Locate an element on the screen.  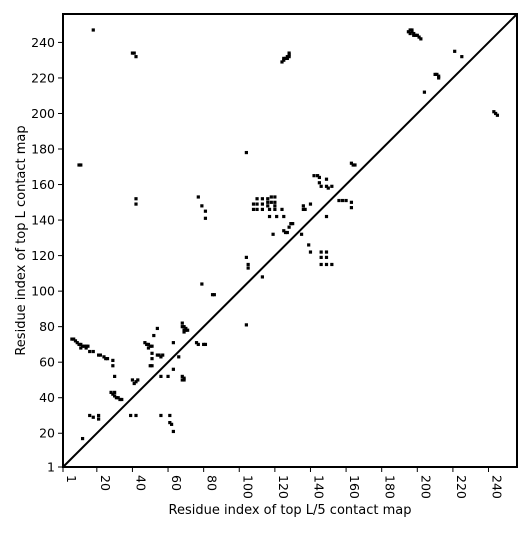
x-tick-label: 180 is located at coordinates (390, 487).